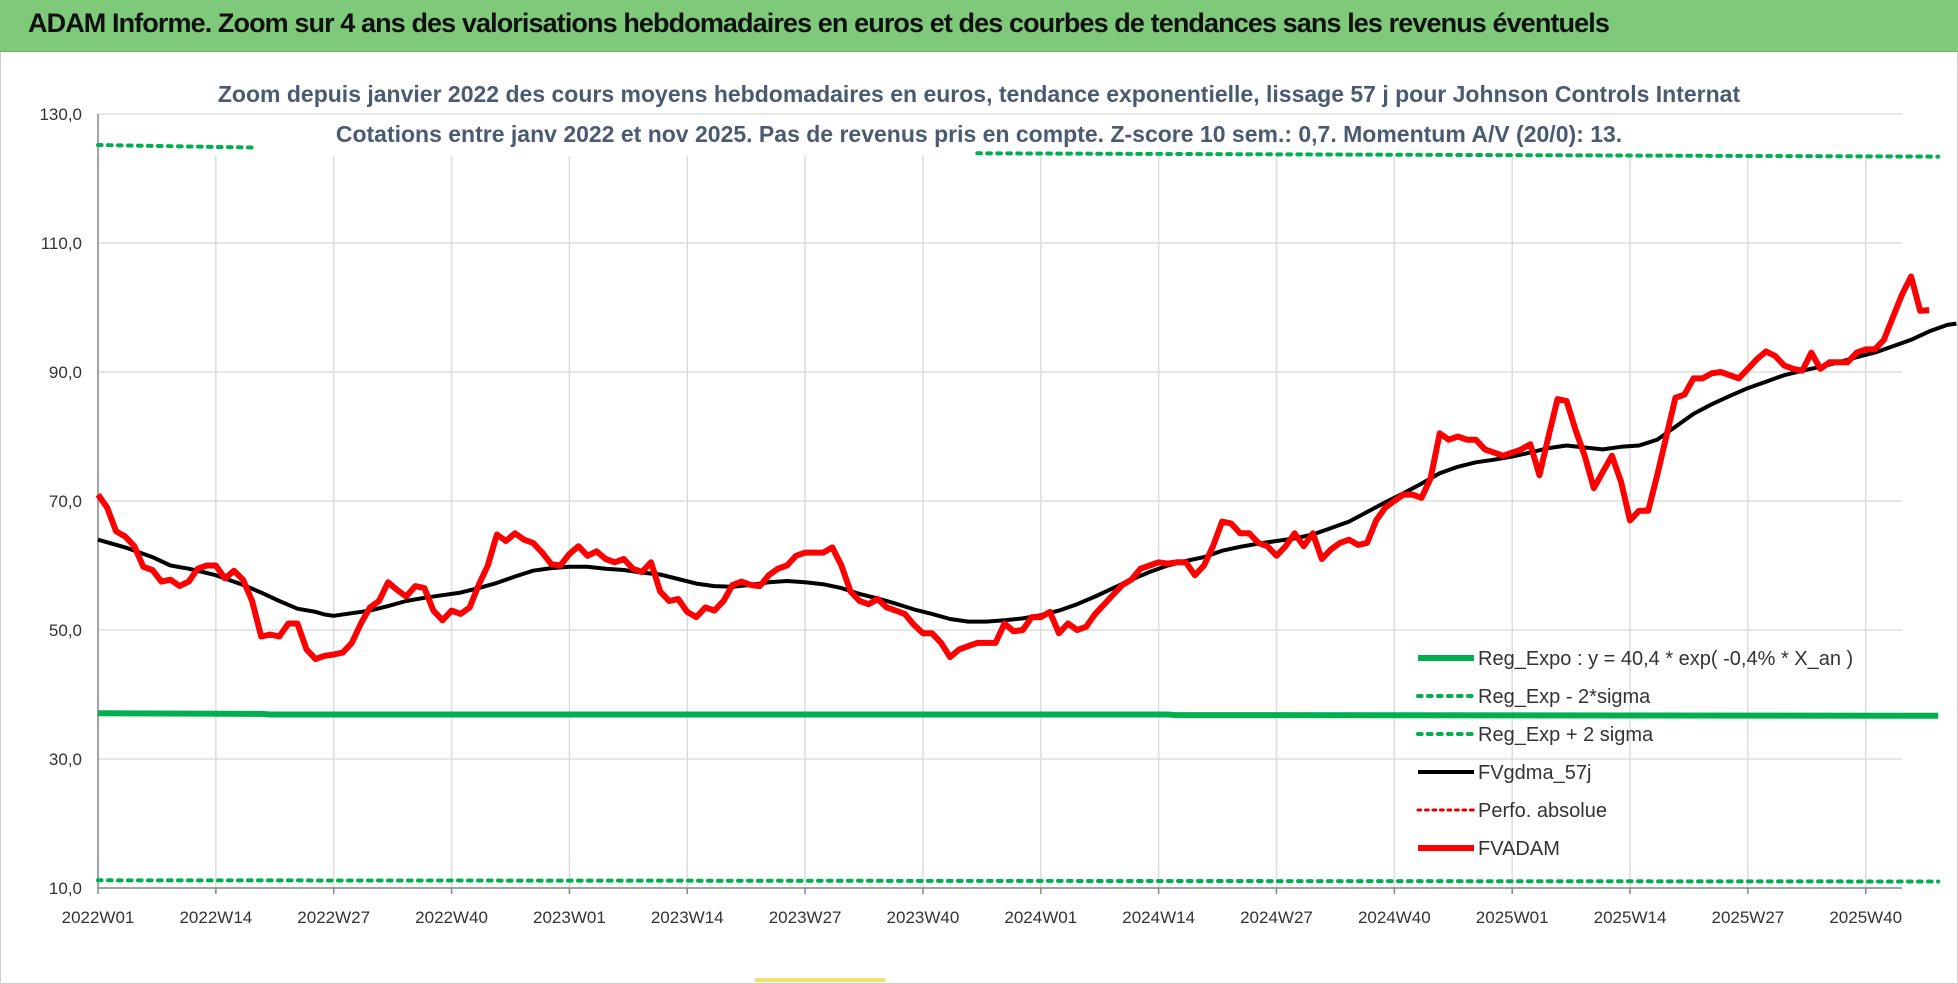 This screenshot has height=984, width=1958. What do you see at coordinates (61, 243) in the screenshot?
I see `y-tick-label: 110,0` at bounding box center [61, 243].